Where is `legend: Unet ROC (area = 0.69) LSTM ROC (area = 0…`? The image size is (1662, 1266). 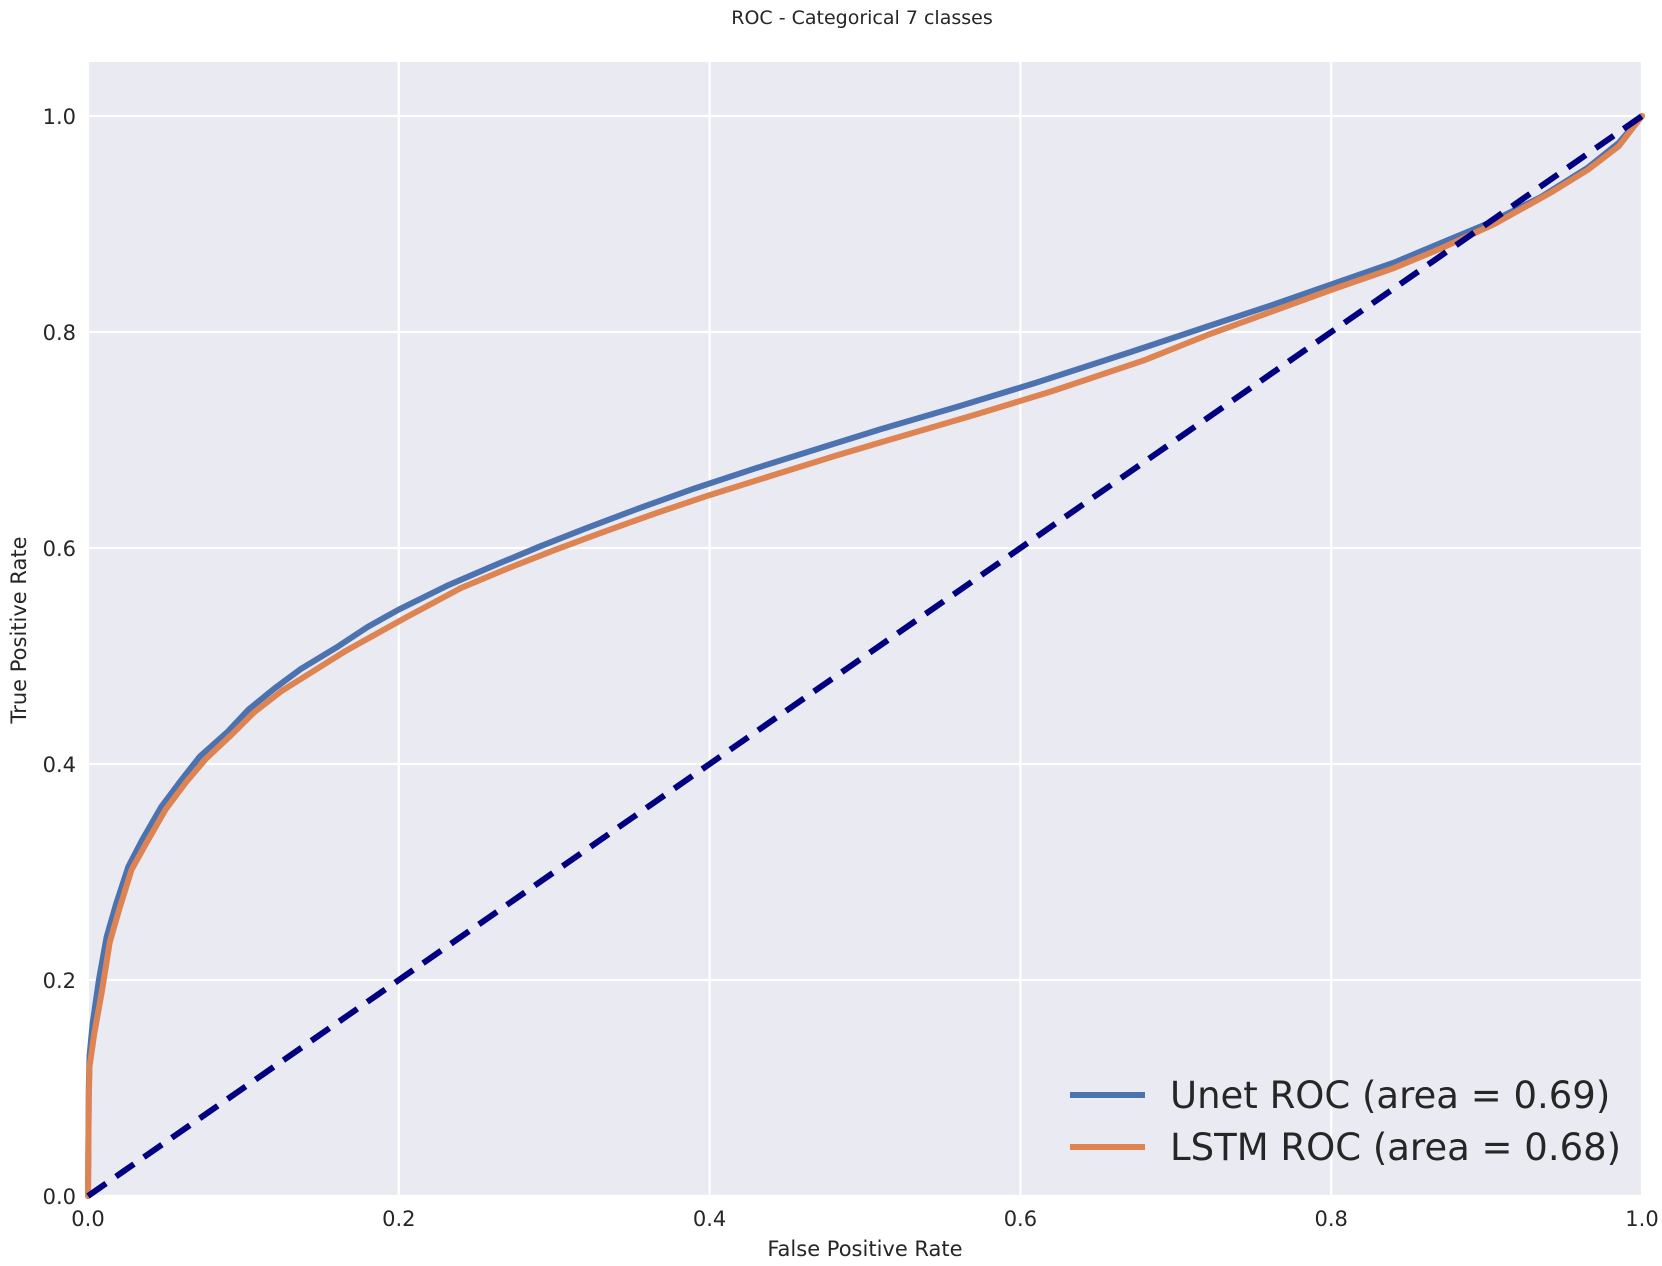 legend: Unet ROC (area = 0.69) LSTM ROC (area = 0… is located at coordinates (1345, 1121).